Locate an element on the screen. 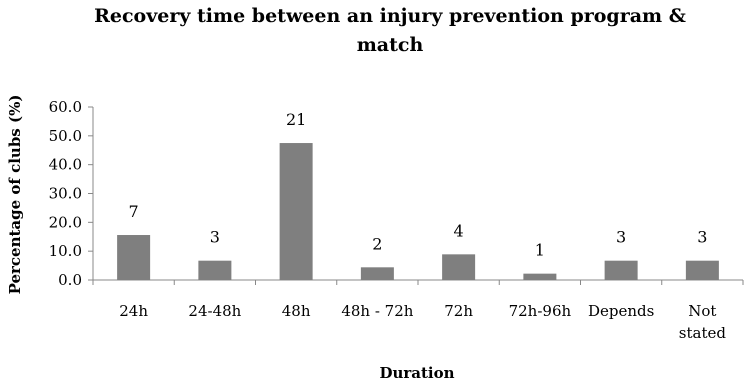  data-label: 4 is located at coordinates (459, 230).